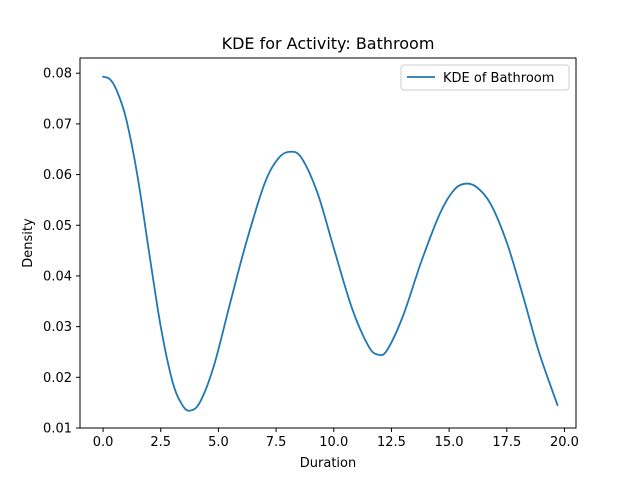  I want to click on y-tick-label: 0.08, so click(57, 74).